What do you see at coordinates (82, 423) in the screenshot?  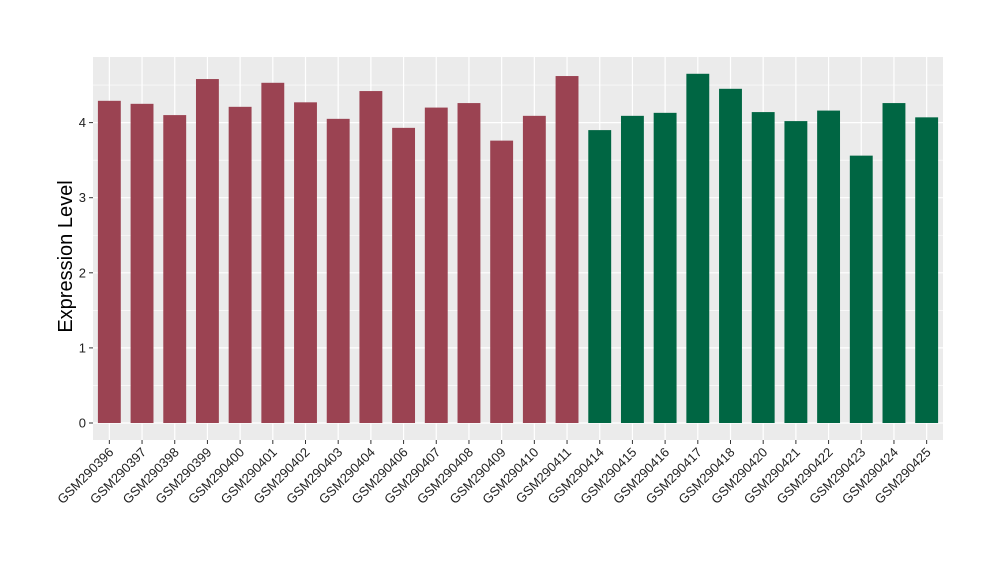 I see `y-tick-label: 0` at bounding box center [82, 423].